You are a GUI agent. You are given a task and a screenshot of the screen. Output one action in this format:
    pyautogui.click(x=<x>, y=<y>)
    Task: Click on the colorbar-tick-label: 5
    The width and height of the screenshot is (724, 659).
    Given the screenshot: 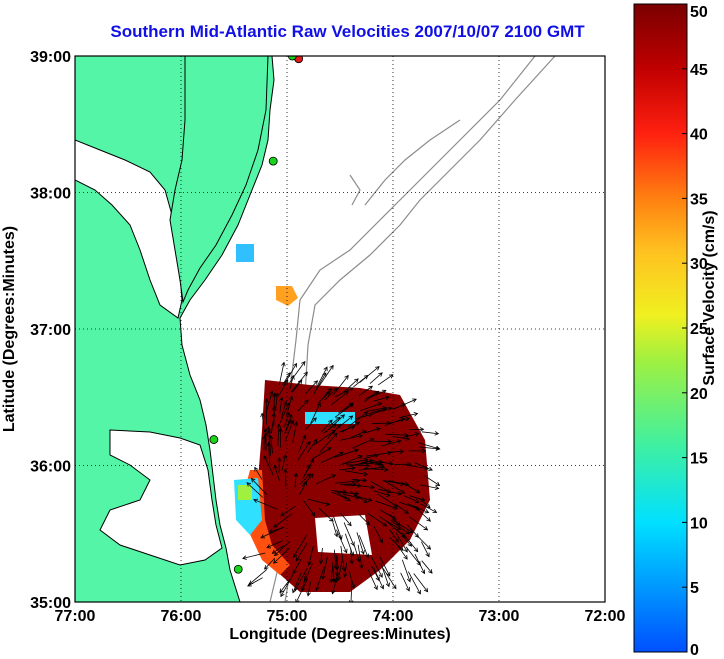 What is the action you would take?
    pyautogui.click(x=694, y=588)
    